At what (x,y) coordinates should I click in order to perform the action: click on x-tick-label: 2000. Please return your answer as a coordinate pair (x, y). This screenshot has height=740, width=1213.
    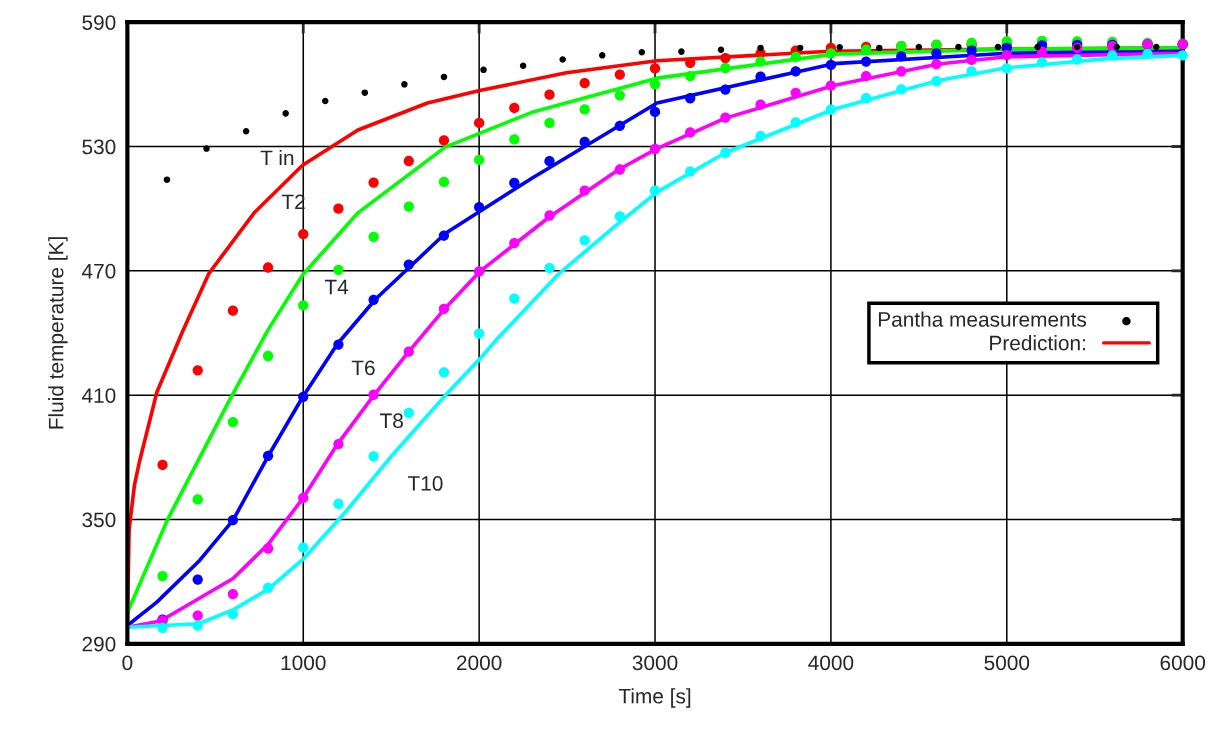
    Looking at the image, I should click on (479, 663).